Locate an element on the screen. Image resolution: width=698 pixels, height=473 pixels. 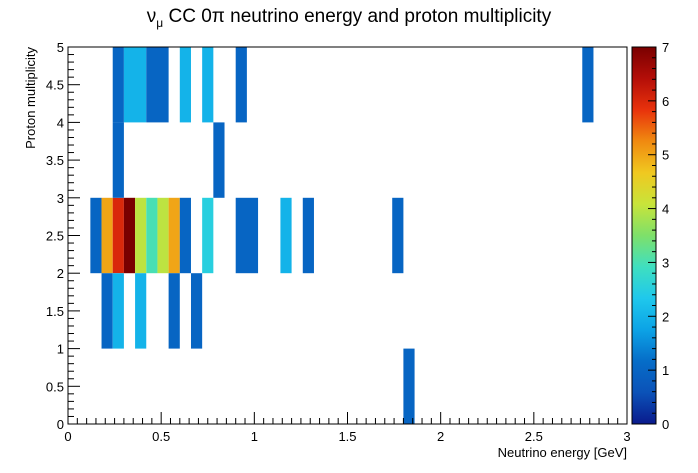
color-scale-bar is located at coordinates (644, 235).